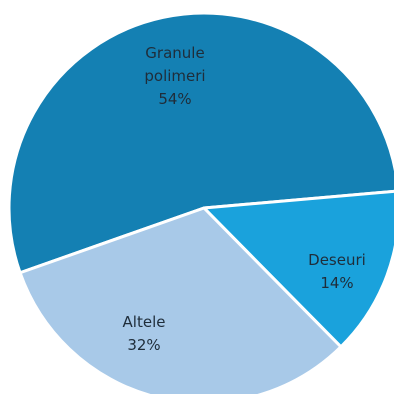  I want to click on category-label: polimeri, so click(174, 76).